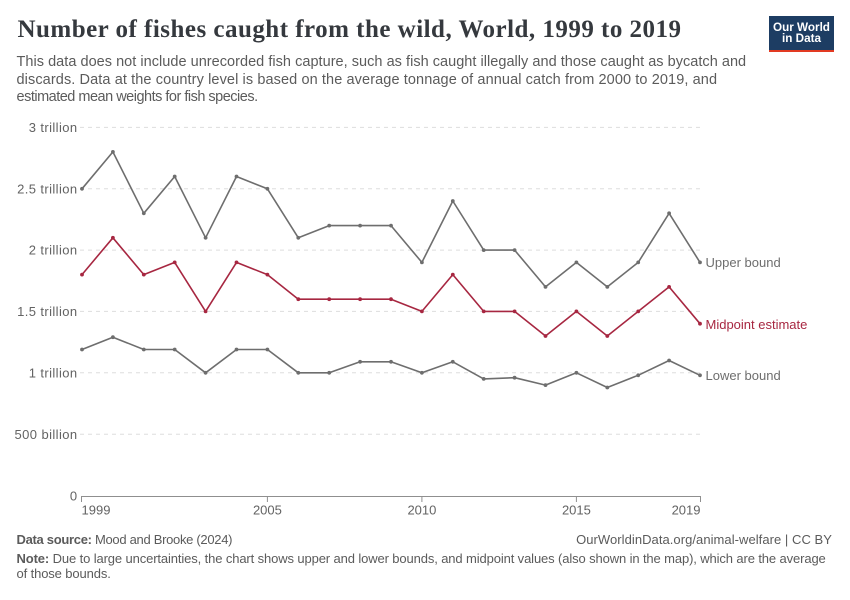  I want to click on svg-text: 500 billion, so click(46, 434).